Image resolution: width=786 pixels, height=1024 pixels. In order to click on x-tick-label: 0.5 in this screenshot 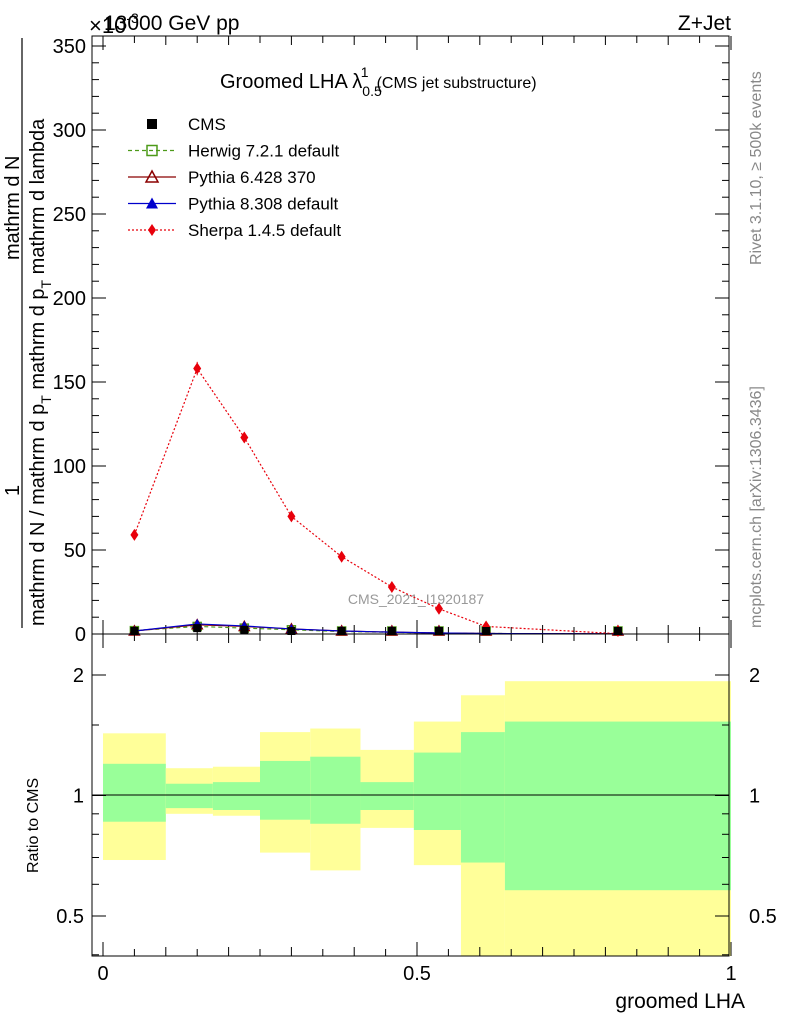, I will do `click(417, 974)`.